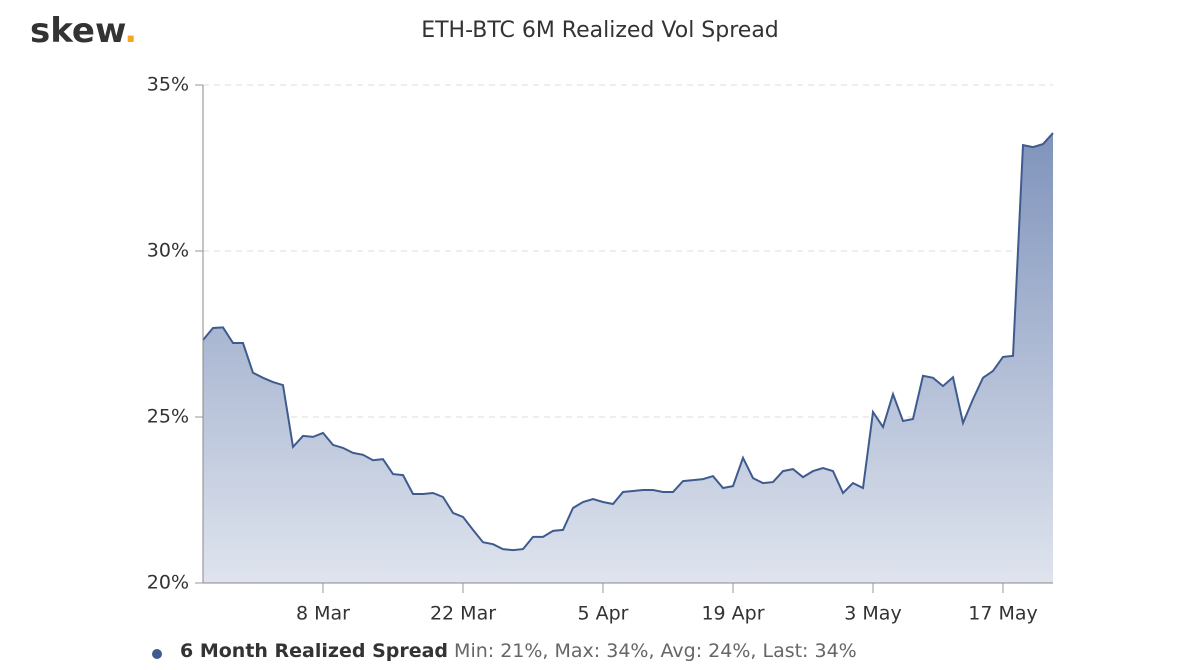  I want to click on x-tick-label: 22 Mar, so click(463, 614).